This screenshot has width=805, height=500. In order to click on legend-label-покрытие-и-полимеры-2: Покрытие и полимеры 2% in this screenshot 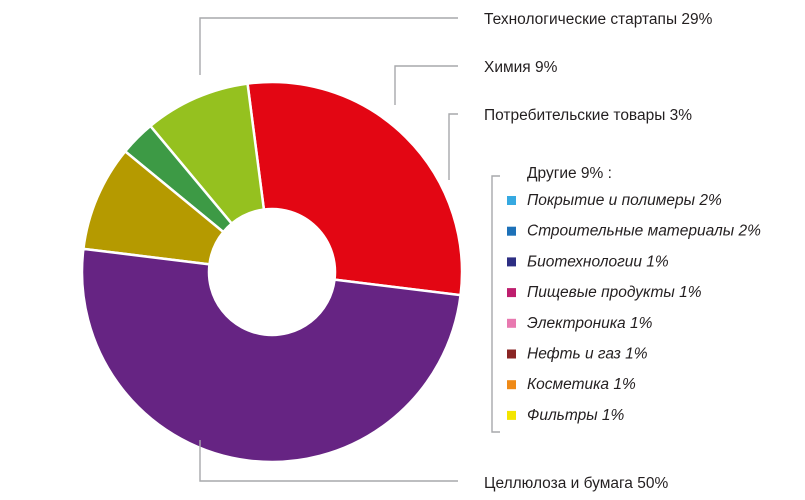, I will do `click(624, 200)`.